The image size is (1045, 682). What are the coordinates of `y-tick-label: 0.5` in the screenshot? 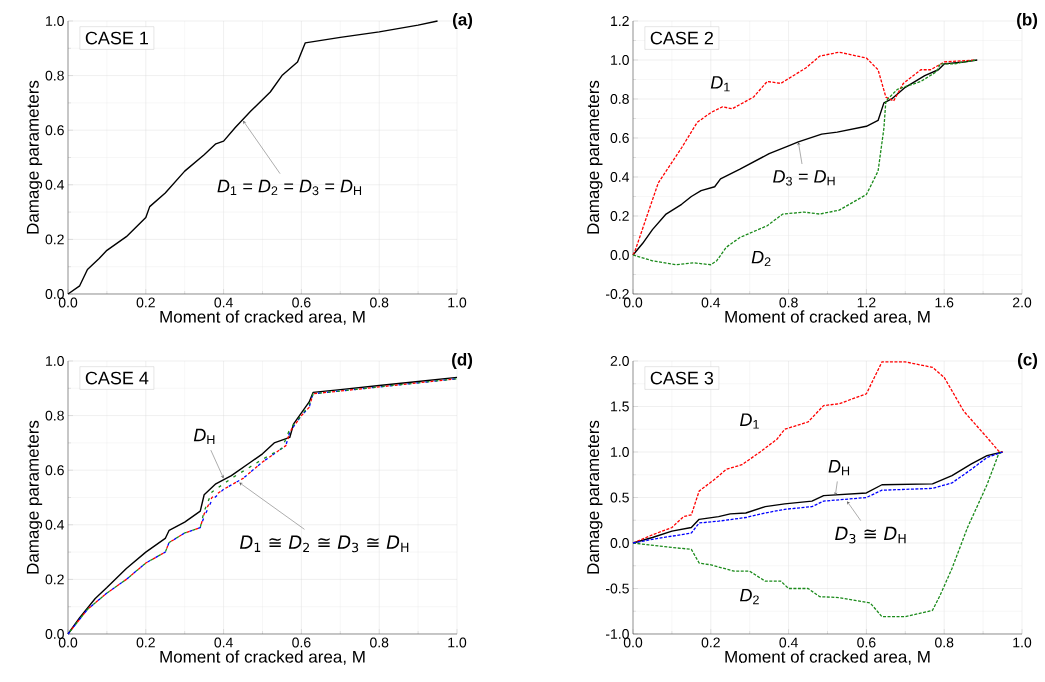 It's located at (619, 497).